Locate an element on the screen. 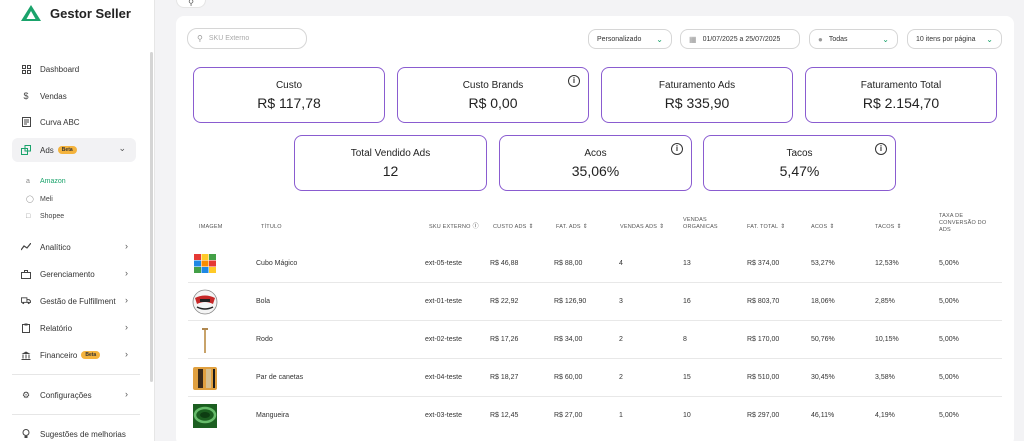 The width and height of the screenshot is (1024, 441). column-header-taxa-conversao: TAXA DE CONVERSÃO DO ADS is located at coordinates (962, 223).